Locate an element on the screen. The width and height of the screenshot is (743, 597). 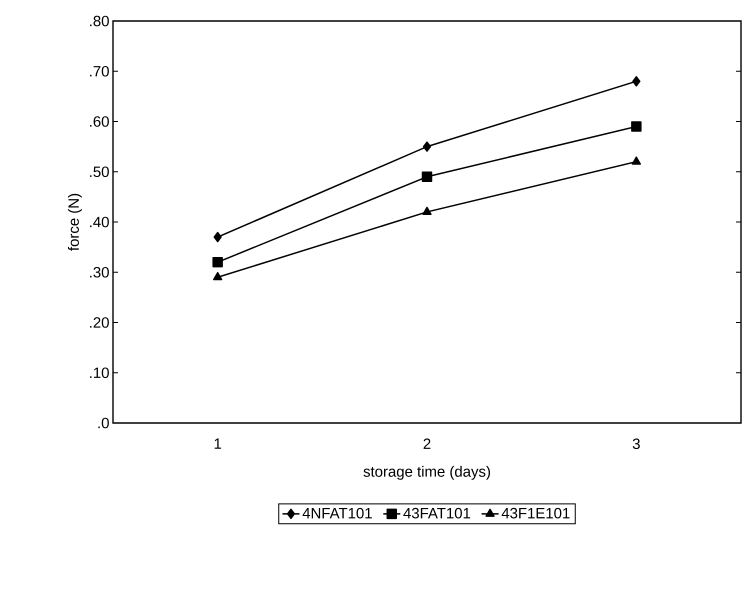
y-tick-label: .60 is located at coordinates (99, 121).